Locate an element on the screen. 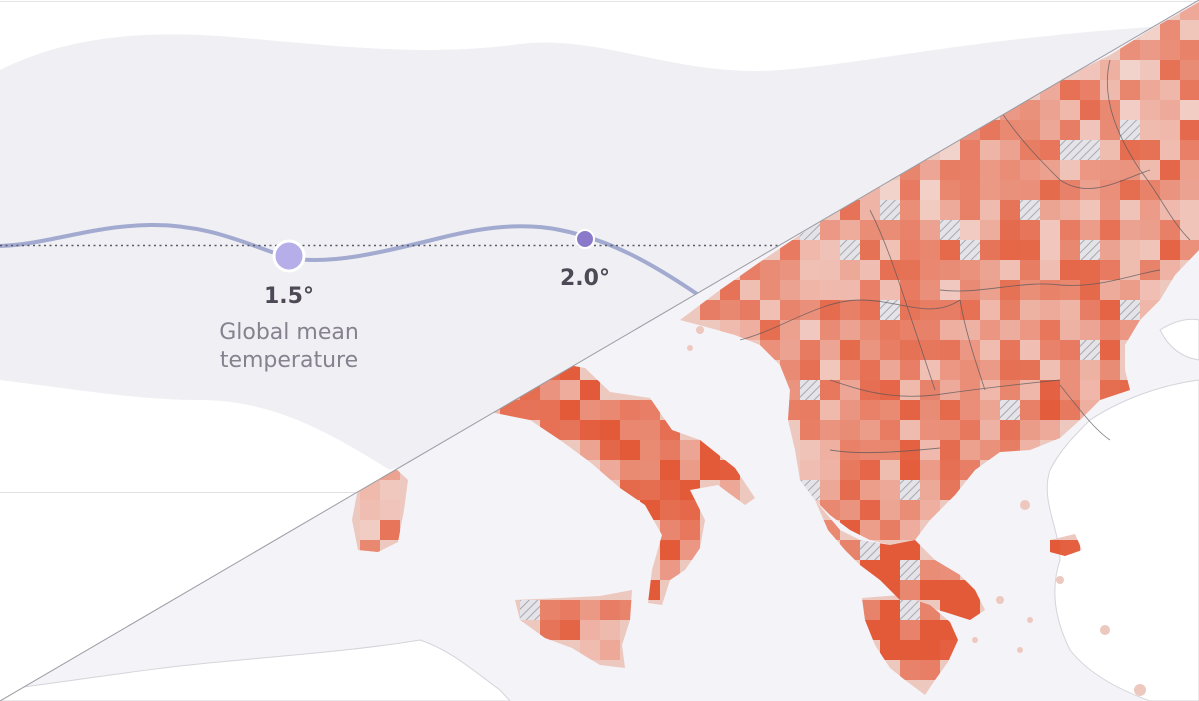 Image resolution: width=1199 pixels, height=701 pixels. land-north-africa is located at coordinates (256, 670).